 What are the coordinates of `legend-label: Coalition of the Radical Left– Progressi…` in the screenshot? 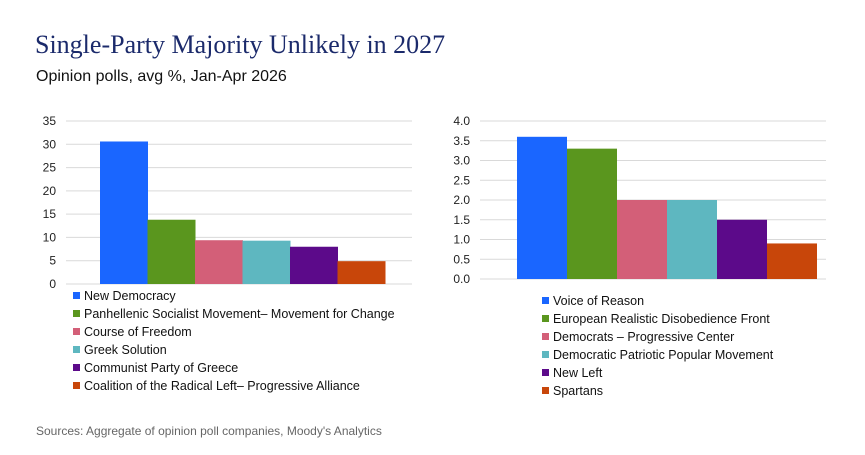 It's located at (222, 386).